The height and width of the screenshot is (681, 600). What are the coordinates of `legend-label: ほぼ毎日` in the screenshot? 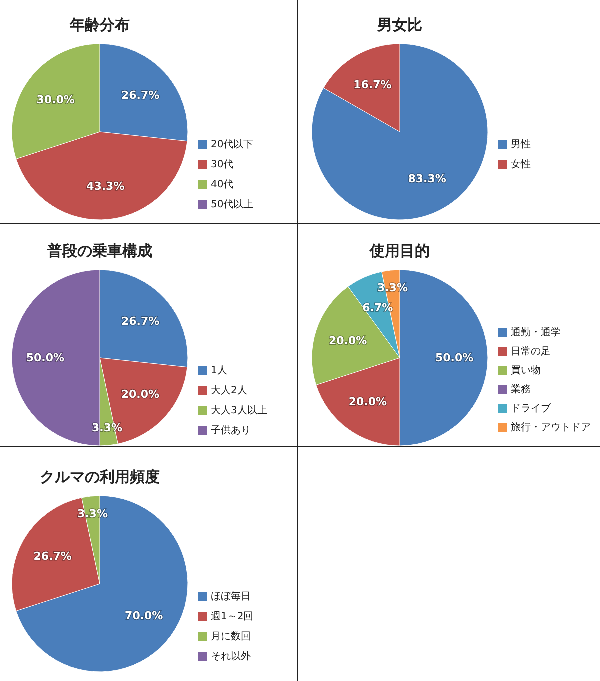 It's located at (231, 596).